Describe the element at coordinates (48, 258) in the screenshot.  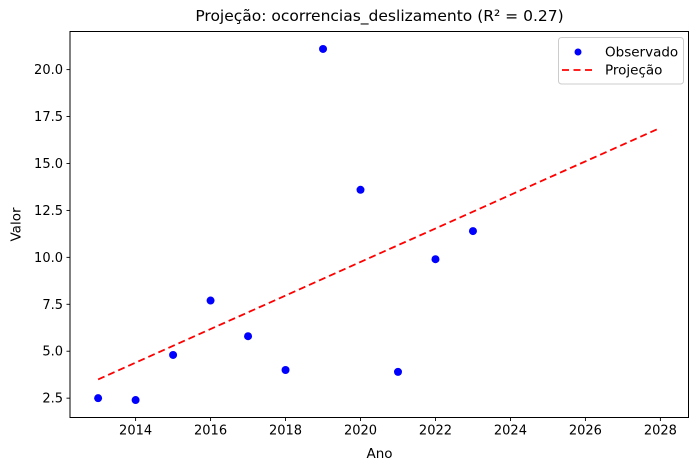
I see `y-tick-label: 10.0` at that location.